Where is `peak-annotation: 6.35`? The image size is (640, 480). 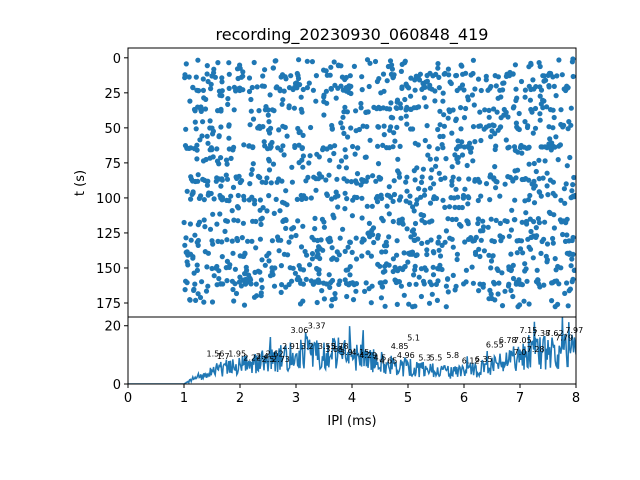
peak-annotation: 6.35 is located at coordinates (484, 359).